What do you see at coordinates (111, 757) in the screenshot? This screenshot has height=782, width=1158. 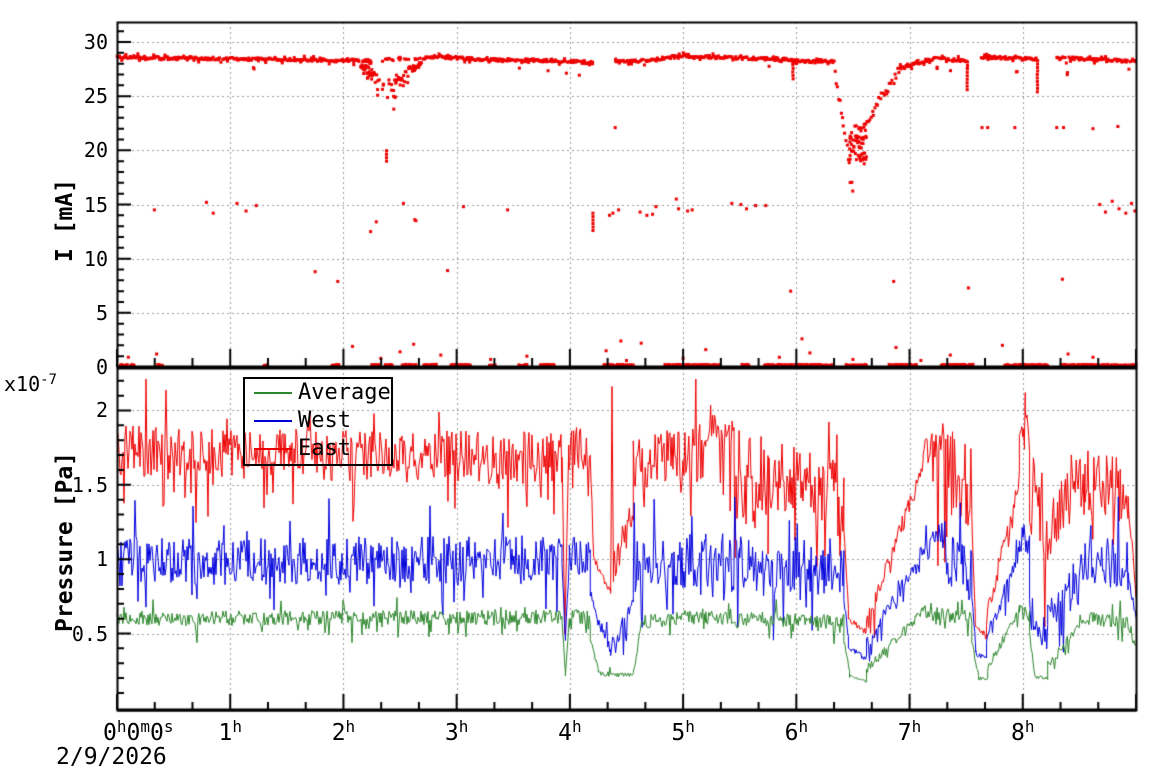 I see `date-label: 2/9/2026` at bounding box center [111, 757].